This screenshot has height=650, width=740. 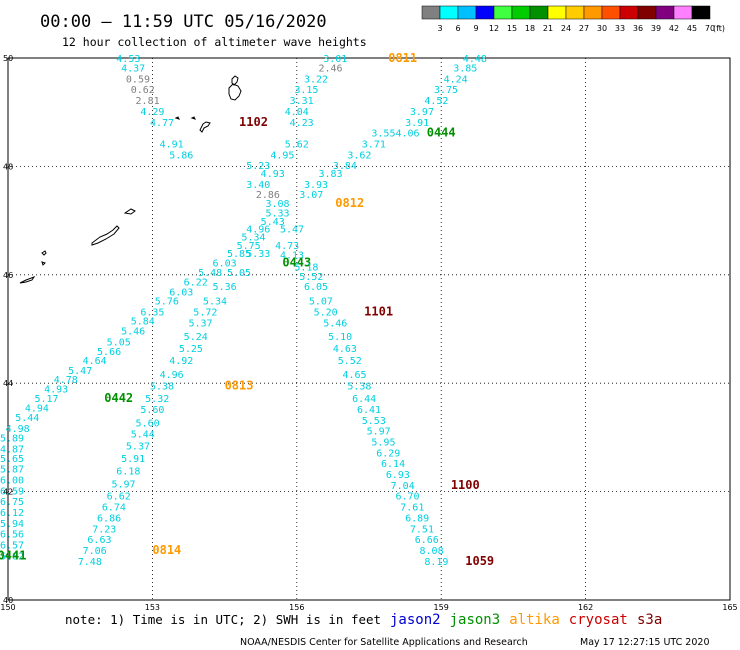 What do you see at coordinates (8, 492) in the screenshot?
I see `lat-tick-label: 42` at bounding box center [8, 492].